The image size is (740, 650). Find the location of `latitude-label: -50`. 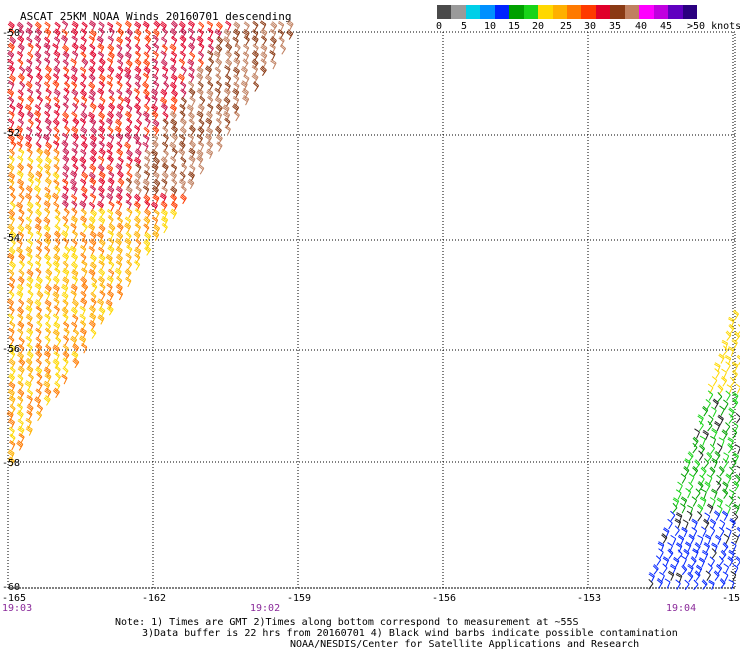

latitude-label: -50 is located at coordinates (11, 33).